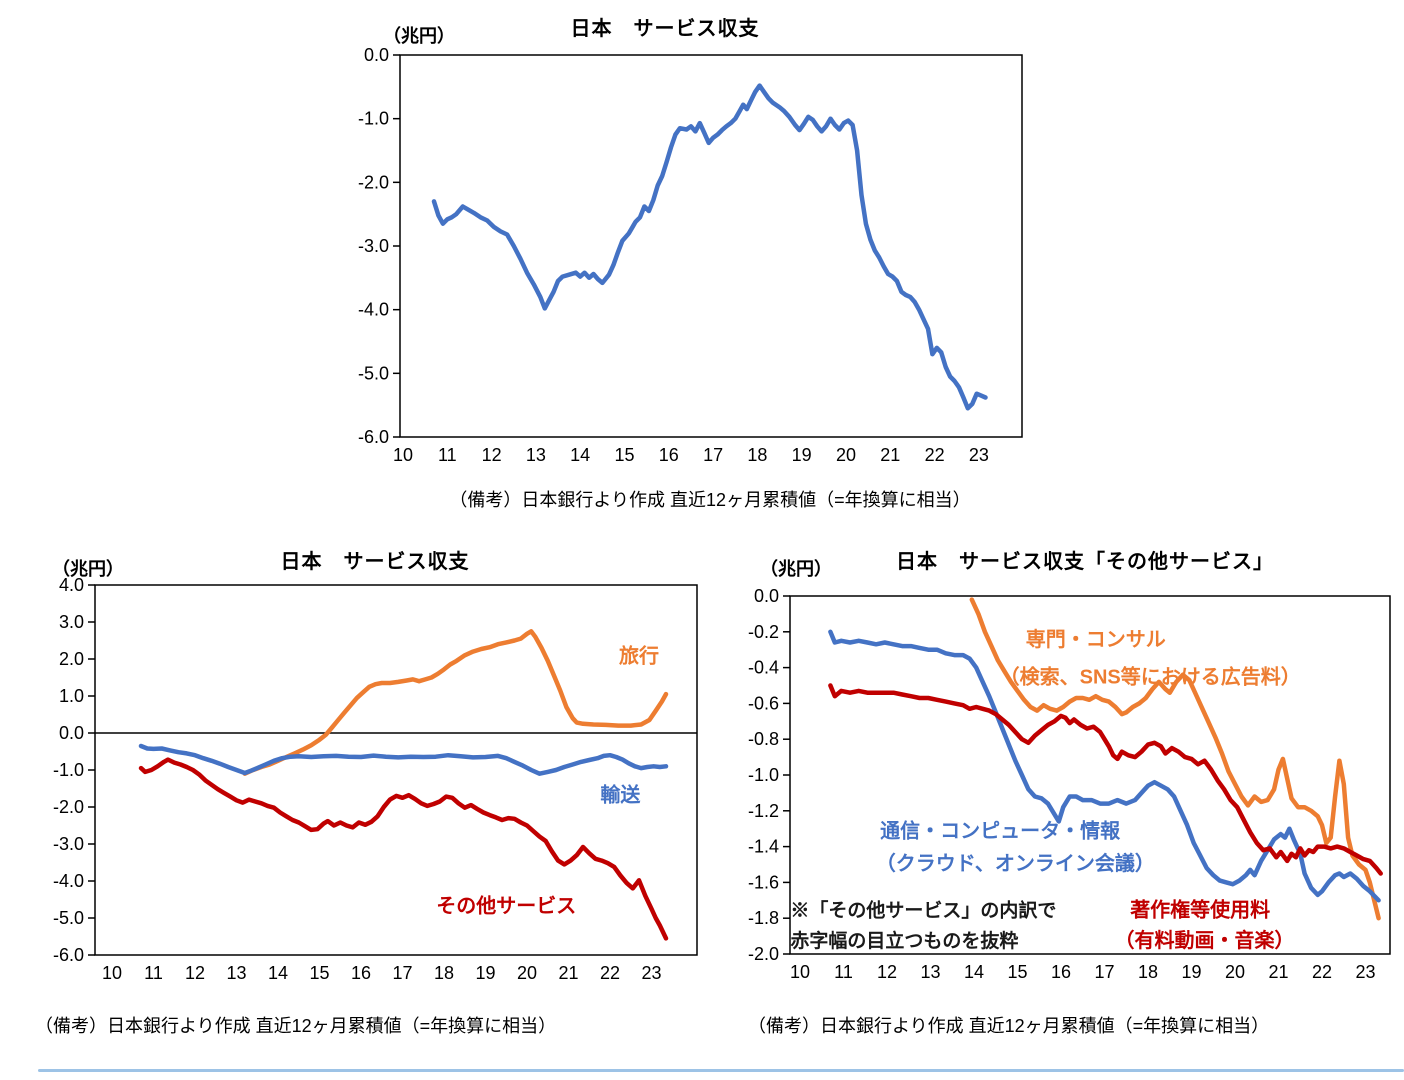 The image size is (1404, 1080). Describe the element at coordinates (763, 739) in the screenshot. I see `y-tick-label: -0.8` at that location.